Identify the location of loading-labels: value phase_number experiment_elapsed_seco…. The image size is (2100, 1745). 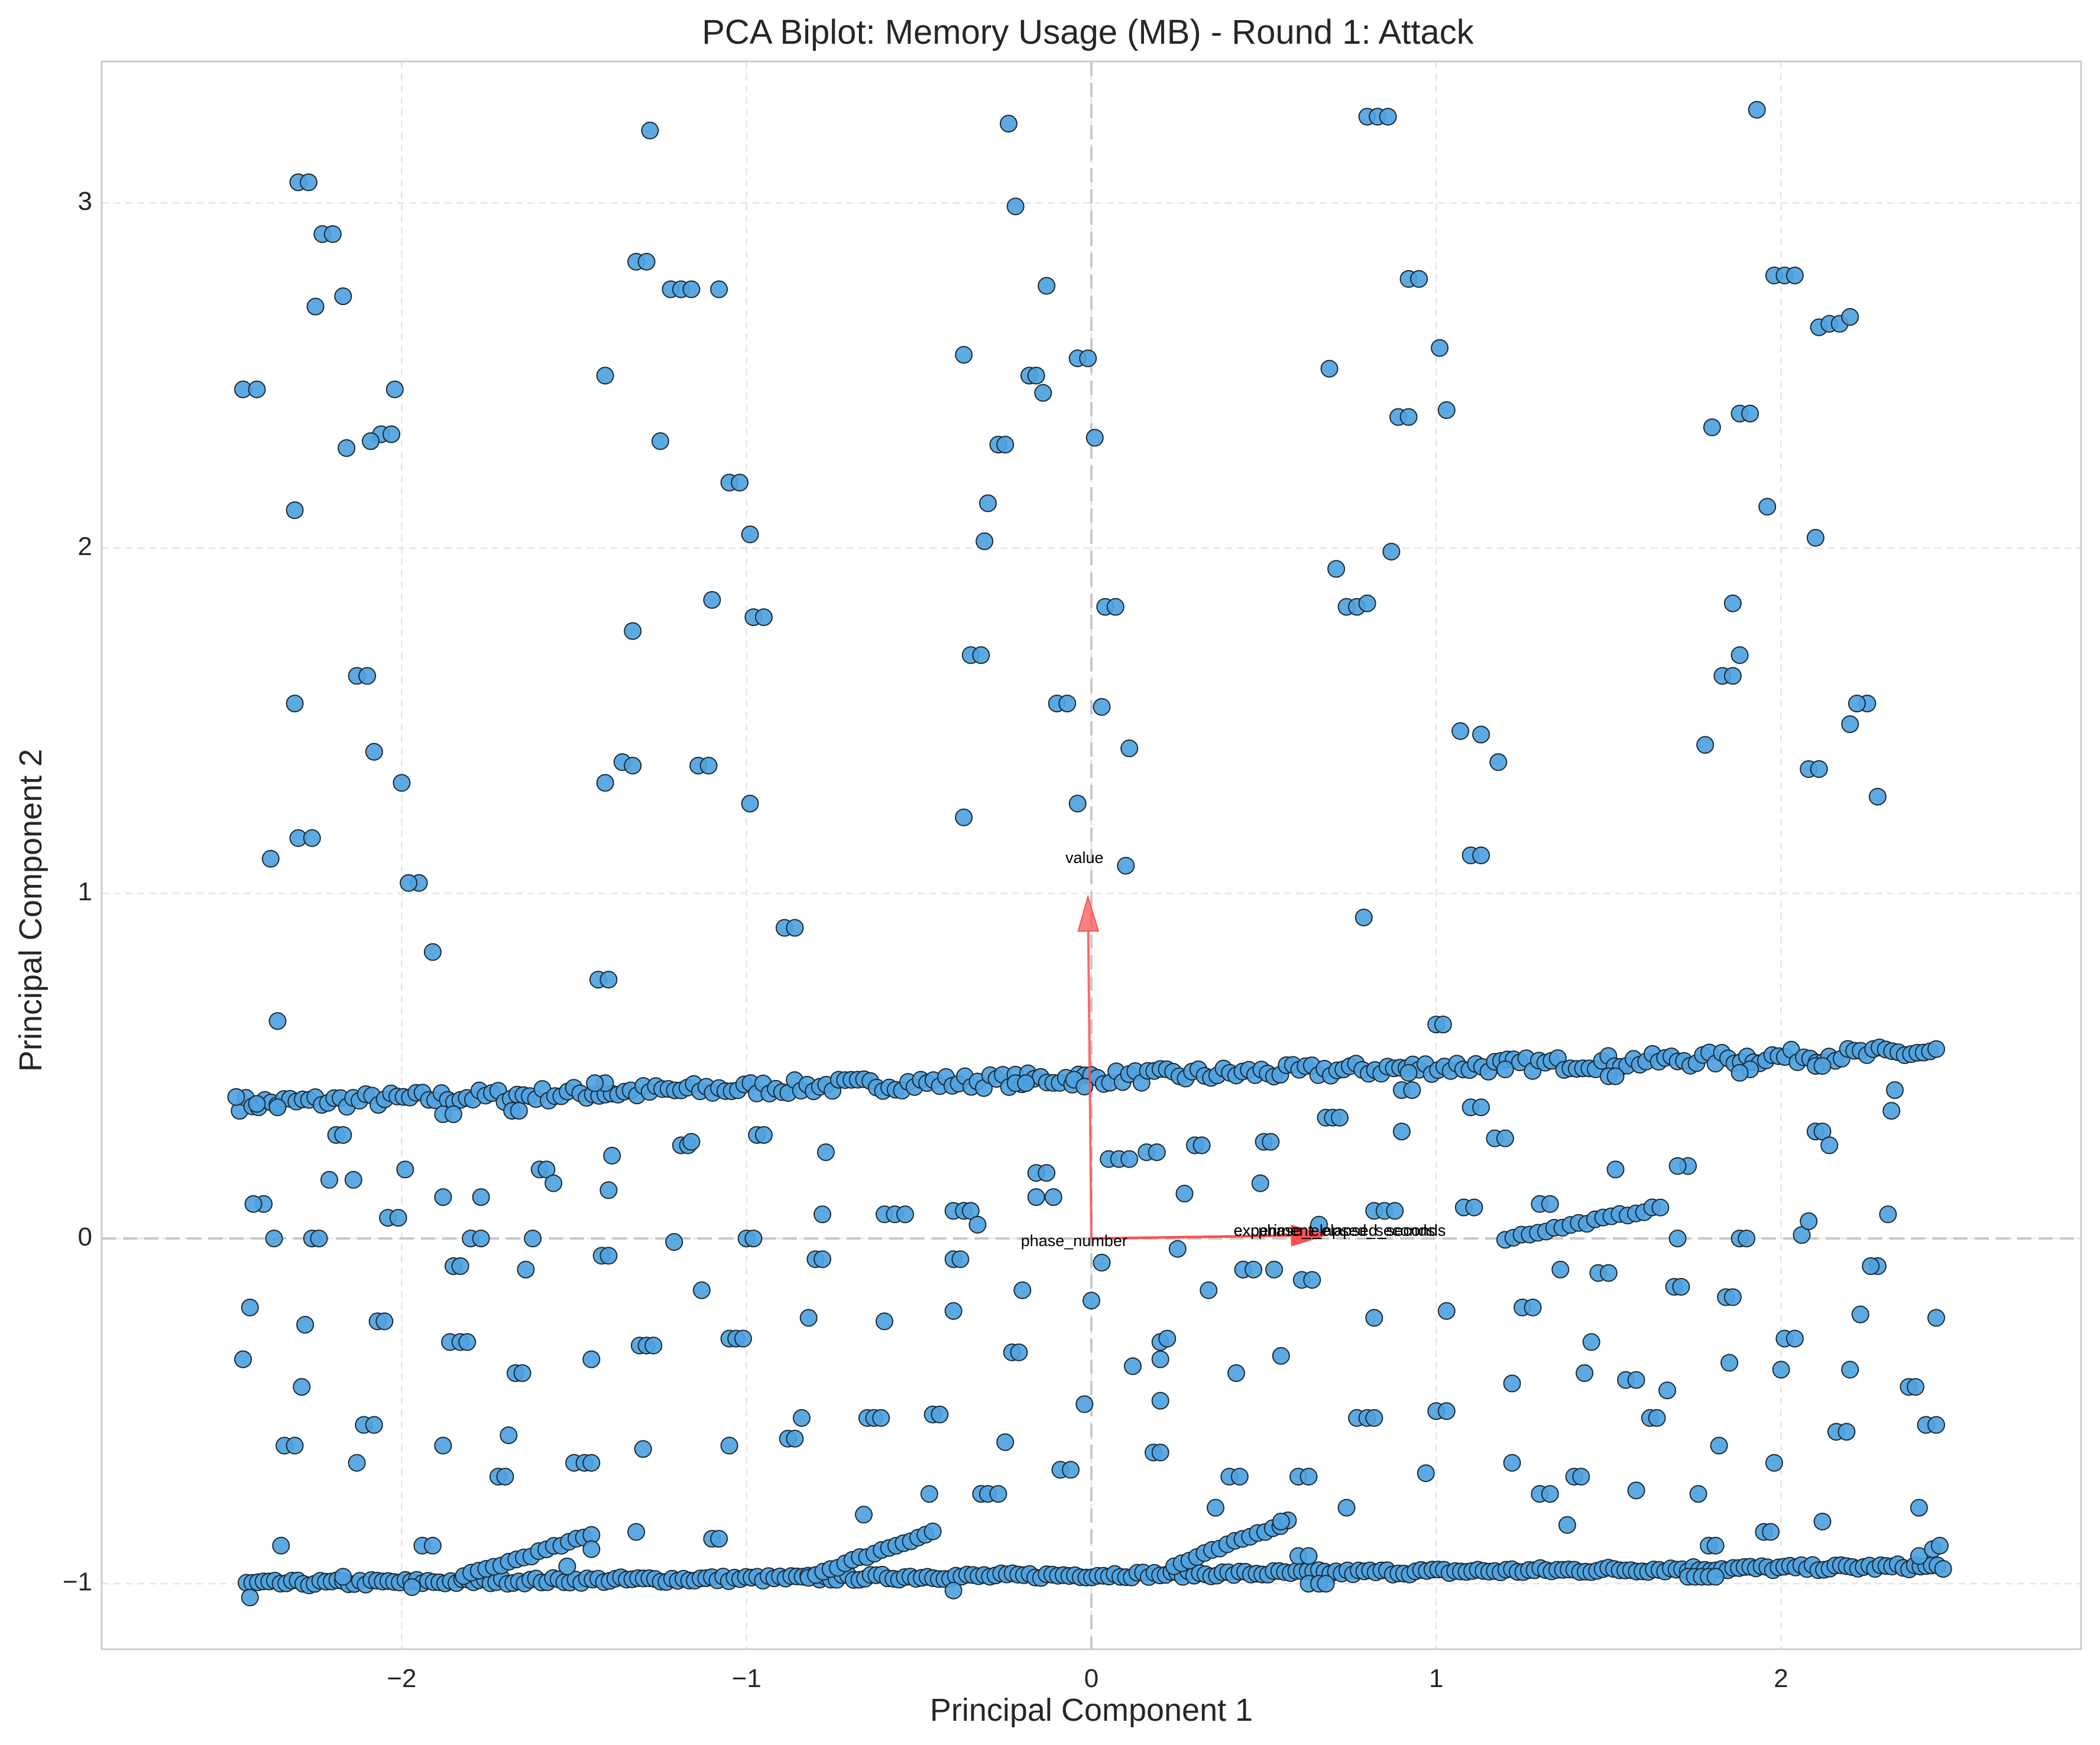
(1234, 1049).